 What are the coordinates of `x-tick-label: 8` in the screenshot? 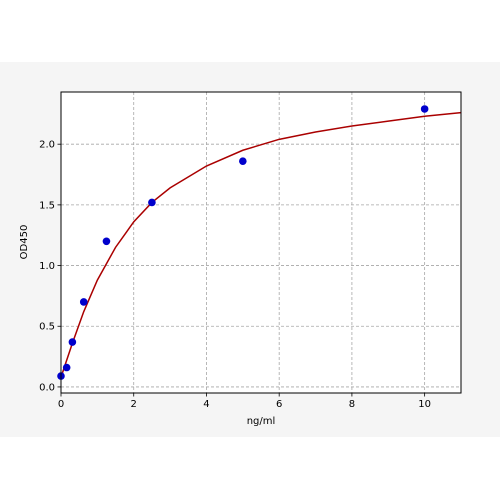 It's located at (352, 404).